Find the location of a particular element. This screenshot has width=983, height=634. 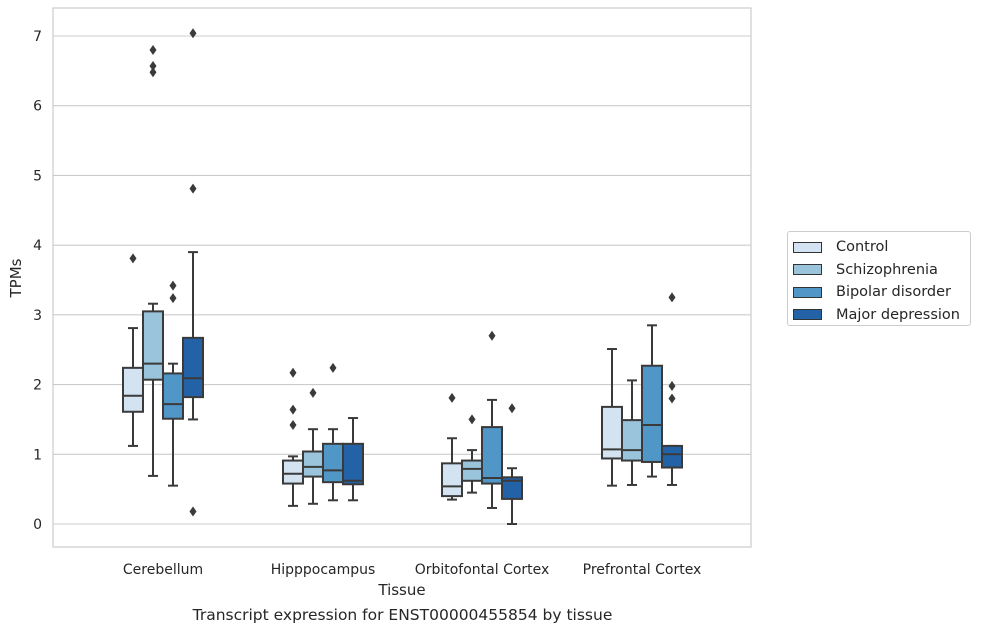

legend-item-control: Control is located at coordinates (879, 247).